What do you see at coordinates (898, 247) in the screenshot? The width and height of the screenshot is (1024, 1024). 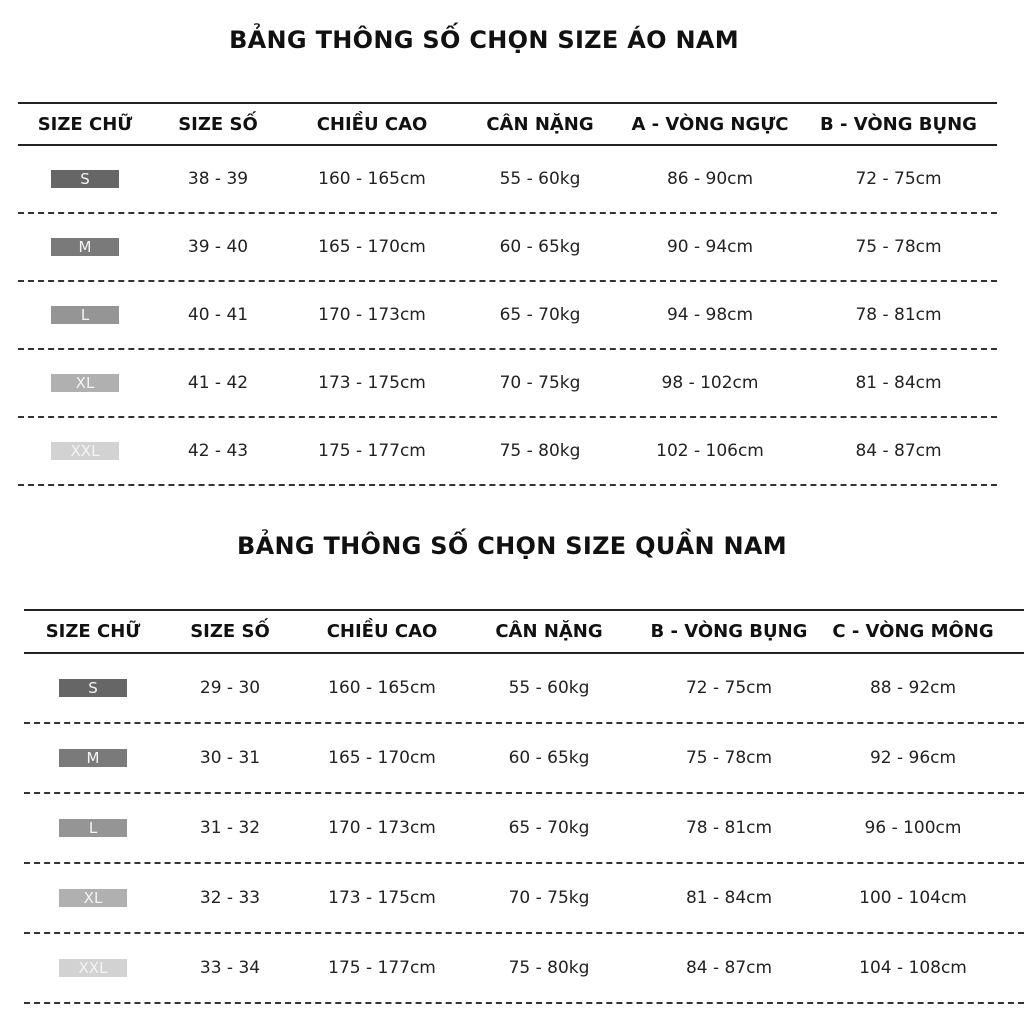 I see `cell-measure-2: 75 - 78cm` at bounding box center [898, 247].